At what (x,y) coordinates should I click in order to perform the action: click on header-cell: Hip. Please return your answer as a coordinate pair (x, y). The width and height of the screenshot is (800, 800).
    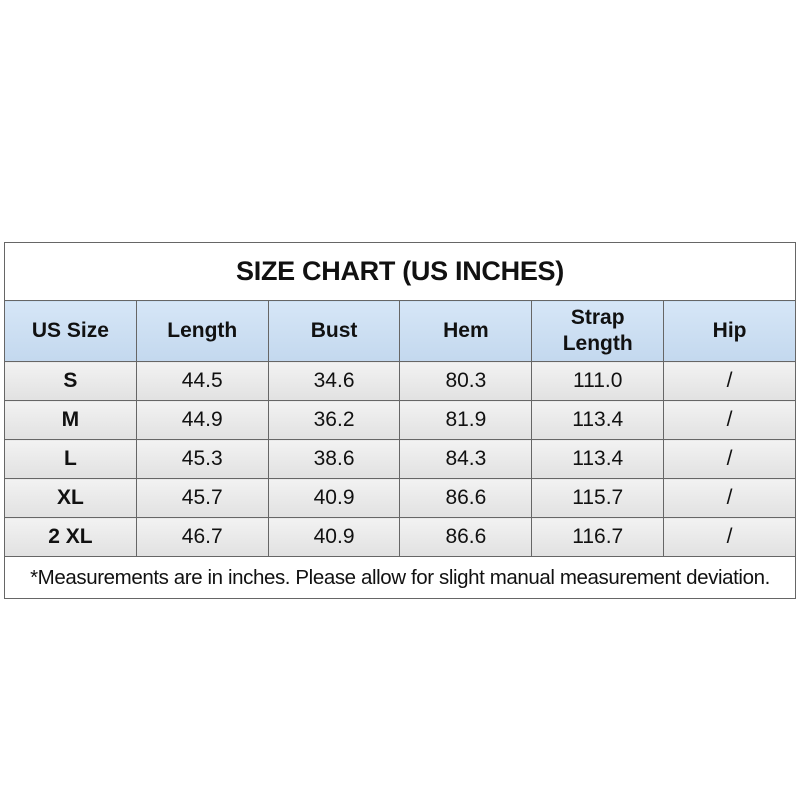
    Looking at the image, I should click on (729, 331).